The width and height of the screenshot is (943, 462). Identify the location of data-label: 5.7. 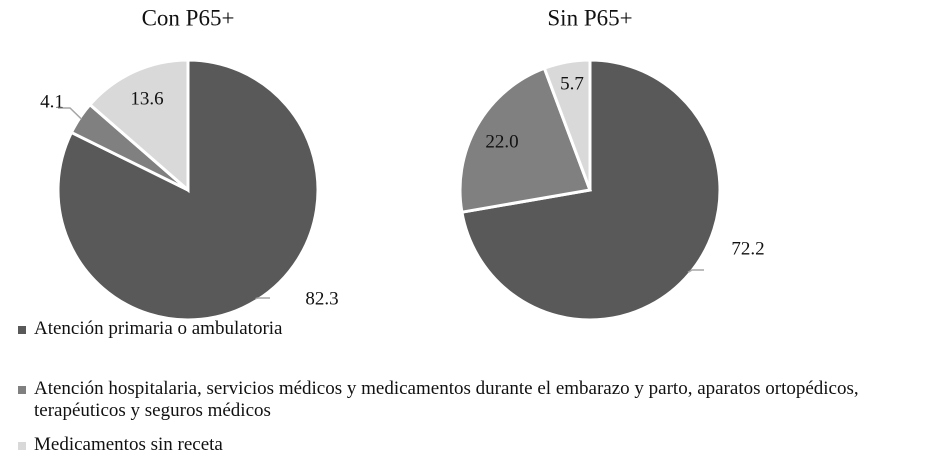
(572, 83).